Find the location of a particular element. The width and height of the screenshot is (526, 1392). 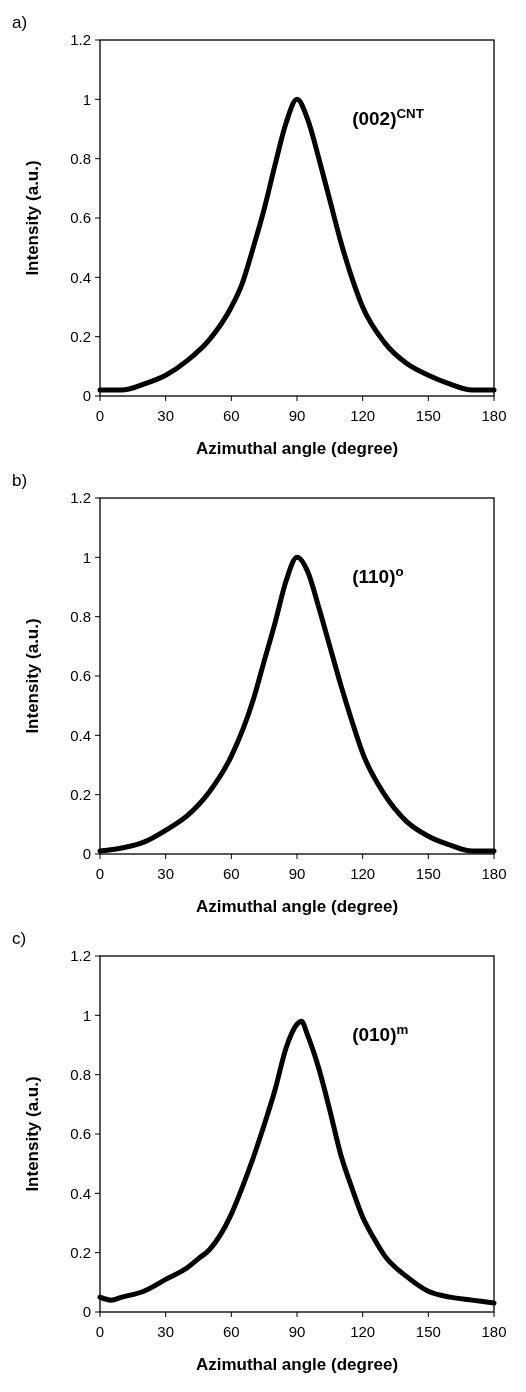

chart-title: b) is located at coordinates (20, 480).